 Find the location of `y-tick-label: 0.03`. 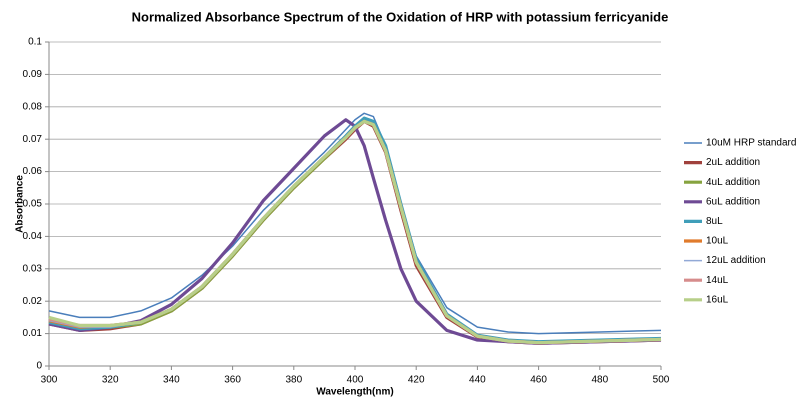

y-tick-label: 0.03 is located at coordinates (33, 268).